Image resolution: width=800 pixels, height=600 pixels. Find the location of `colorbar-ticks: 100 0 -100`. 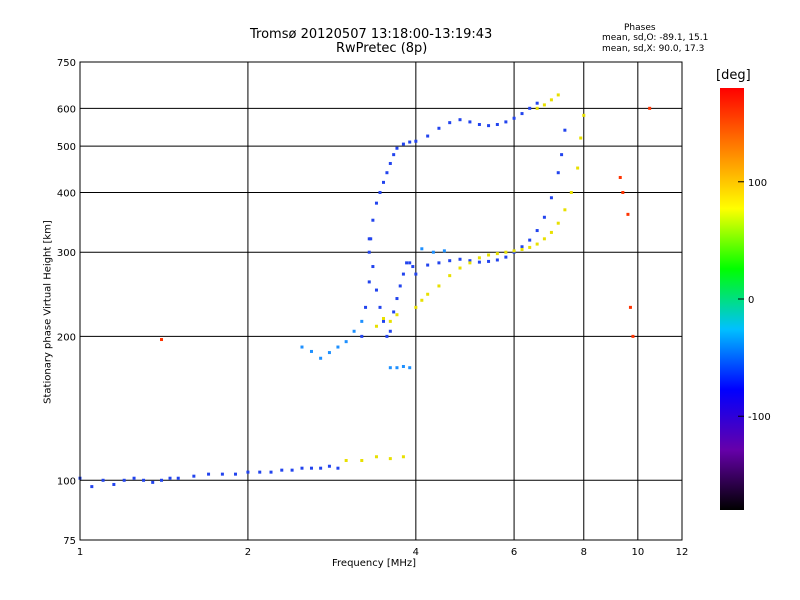

colorbar-ticks: 100 0 -100 is located at coordinates (754, 300).